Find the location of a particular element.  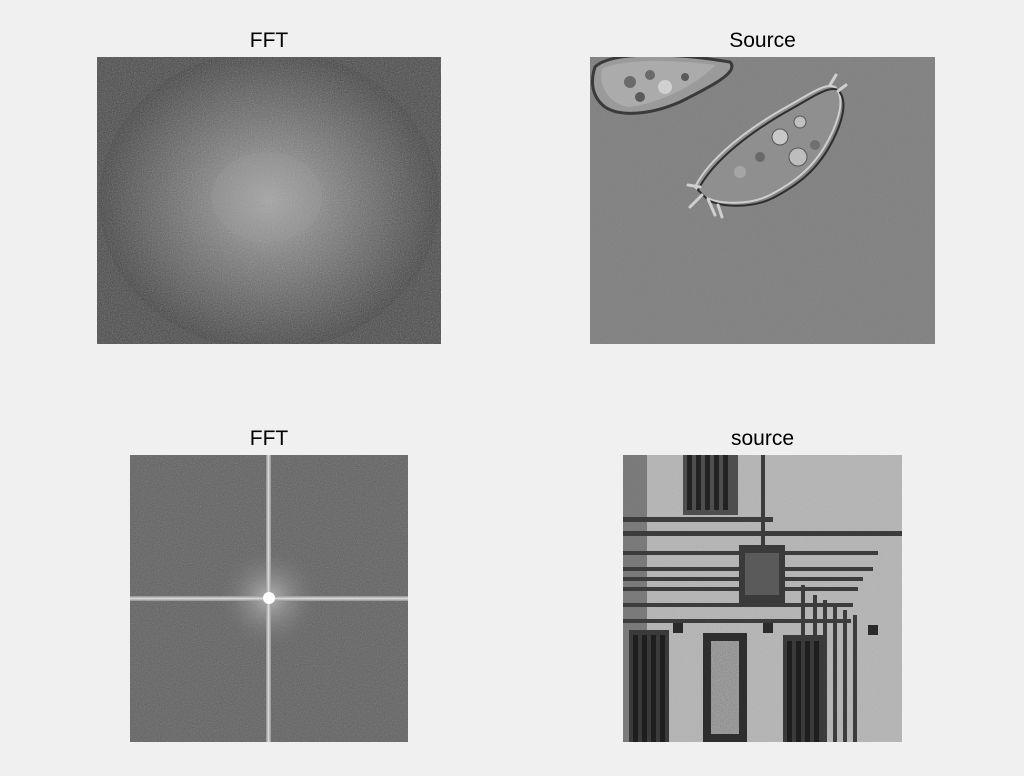

fft-panel-top: FFT is located at coordinates (269, 186).